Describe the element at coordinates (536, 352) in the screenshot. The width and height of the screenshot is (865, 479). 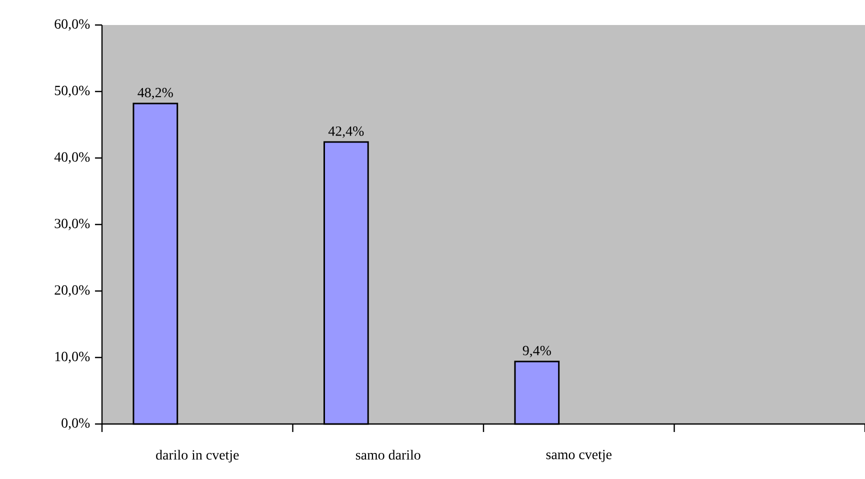
I see `data-label: 9,4%` at that location.